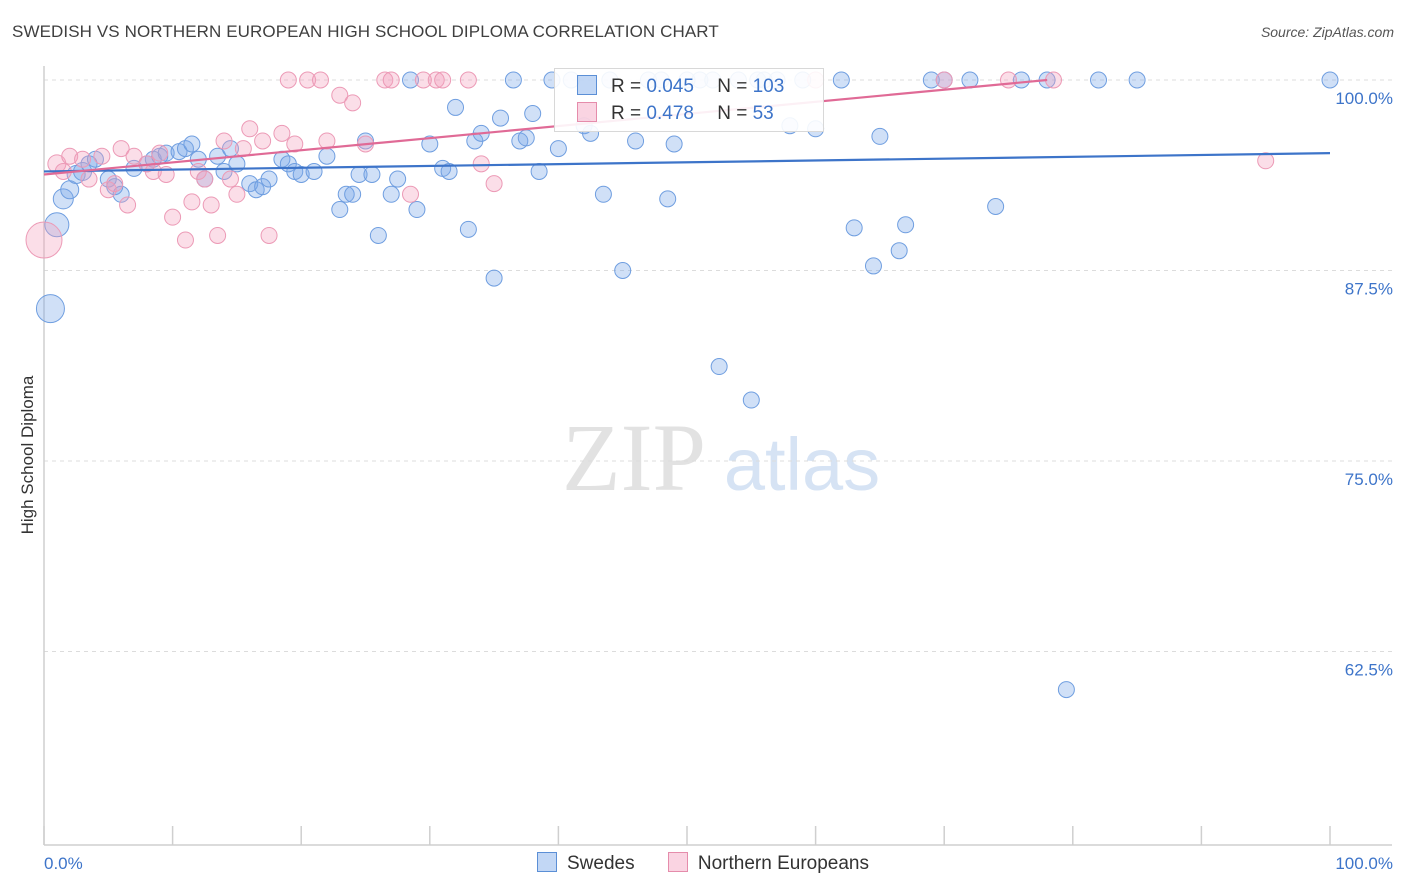 This screenshot has width=1406, height=892. I want to click on y-tick-label: 62.5%, so click(1369, 670).